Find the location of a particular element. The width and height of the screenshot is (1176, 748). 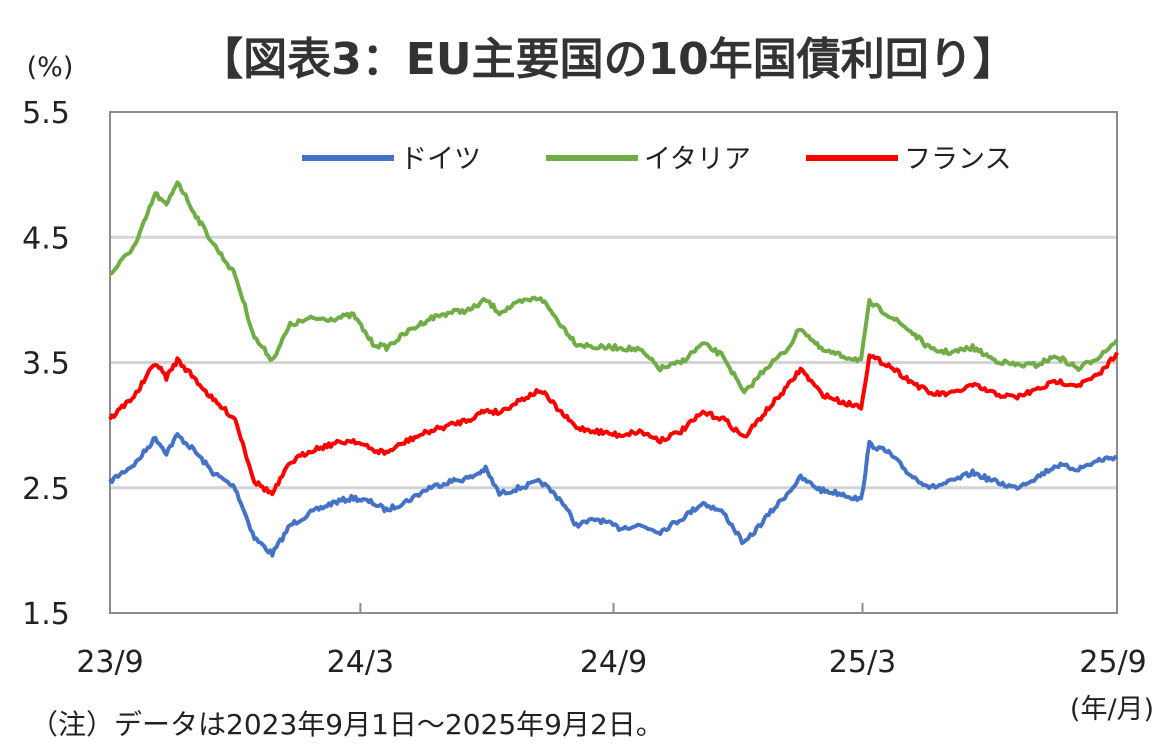

y-tick-label: 2.5 is located at coordinates (46, 489).